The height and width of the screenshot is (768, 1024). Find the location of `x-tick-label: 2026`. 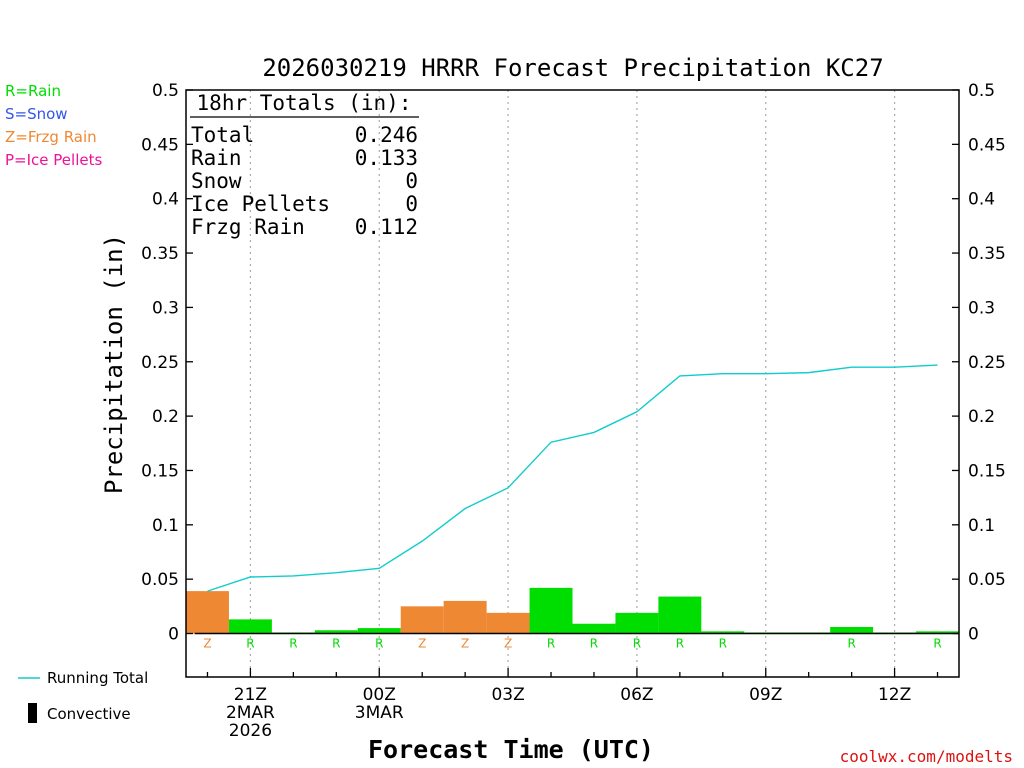

x-tick-label: 2026 is located at coordinates (250, 731).